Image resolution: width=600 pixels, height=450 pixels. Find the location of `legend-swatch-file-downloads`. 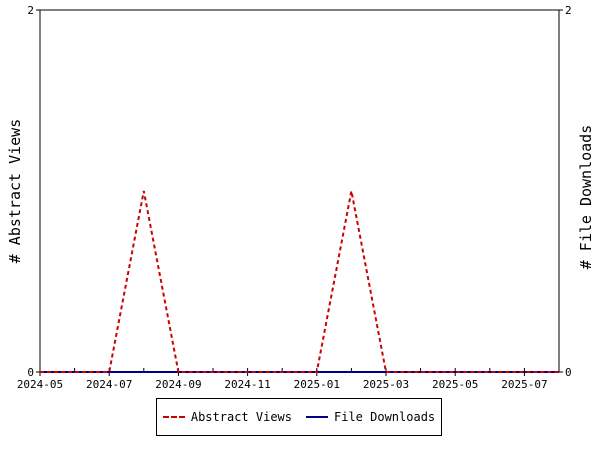

legend-swatch-file-downloads is located at coordinates (317, 417).